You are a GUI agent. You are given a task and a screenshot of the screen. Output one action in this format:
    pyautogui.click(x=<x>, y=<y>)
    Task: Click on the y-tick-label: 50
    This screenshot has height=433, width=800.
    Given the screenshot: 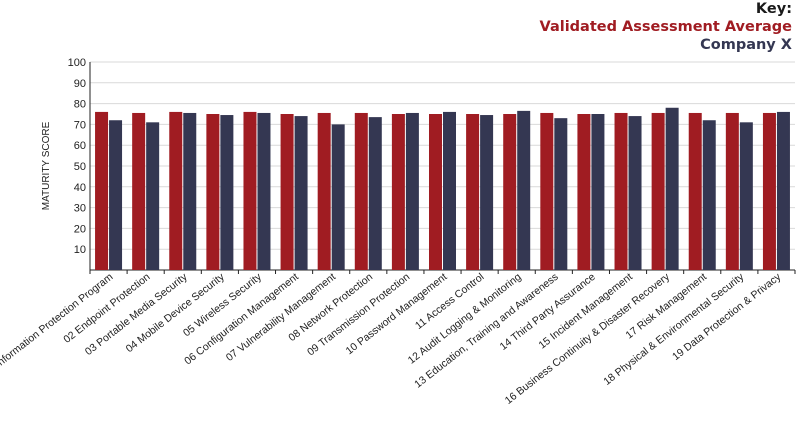 What is the action you would take?
    pyautogui.click(x=80, y=167)
    